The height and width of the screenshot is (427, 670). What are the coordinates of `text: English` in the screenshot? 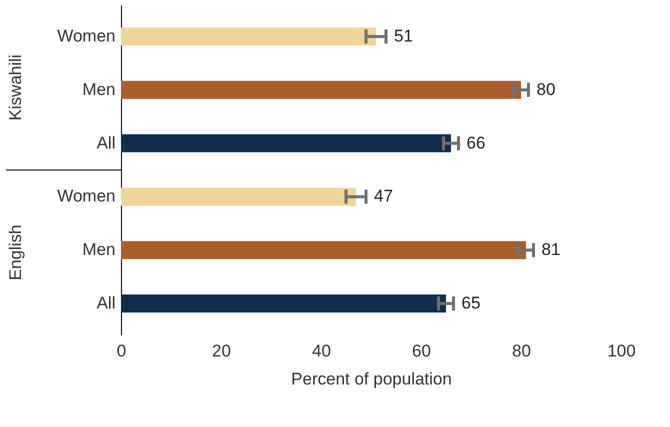 It's located at (15, 252).